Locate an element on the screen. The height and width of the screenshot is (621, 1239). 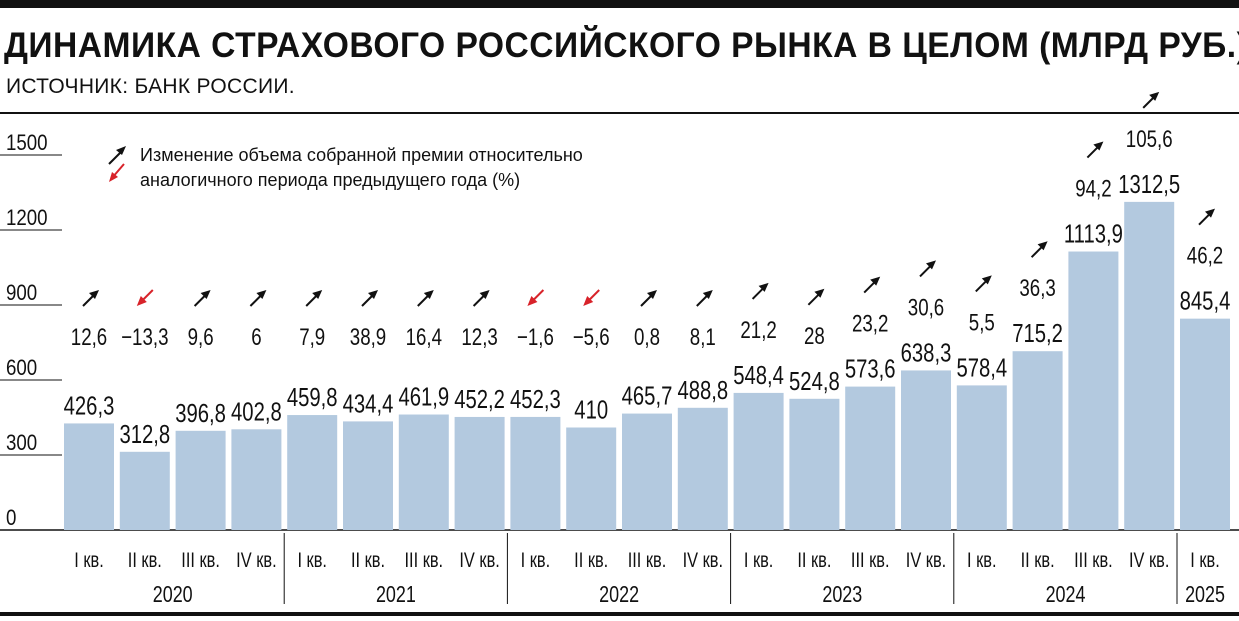
change-label: 12,6 is located at coordinates (89, 337).